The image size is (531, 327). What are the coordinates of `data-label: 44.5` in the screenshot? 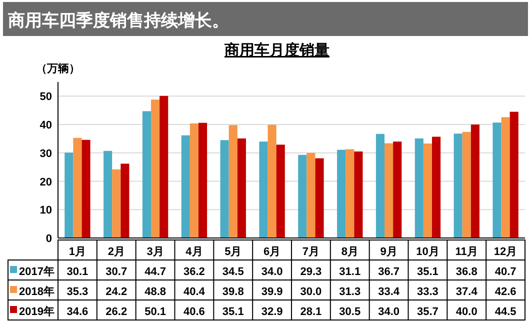 It's located at (505, 312).